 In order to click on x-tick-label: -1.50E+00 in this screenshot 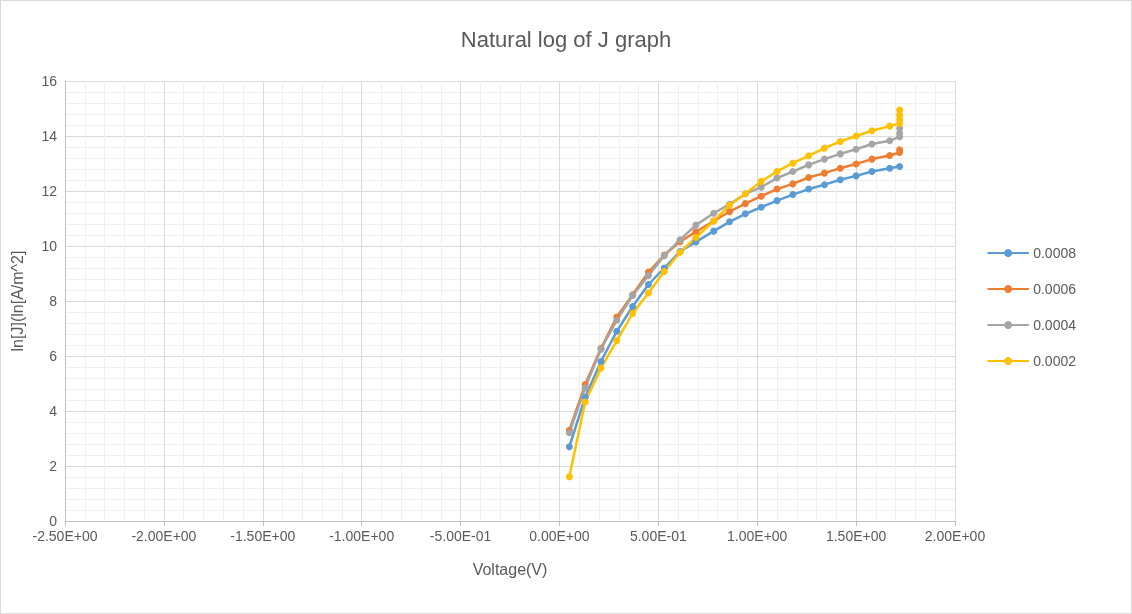, I will do `click(263, 536)`.